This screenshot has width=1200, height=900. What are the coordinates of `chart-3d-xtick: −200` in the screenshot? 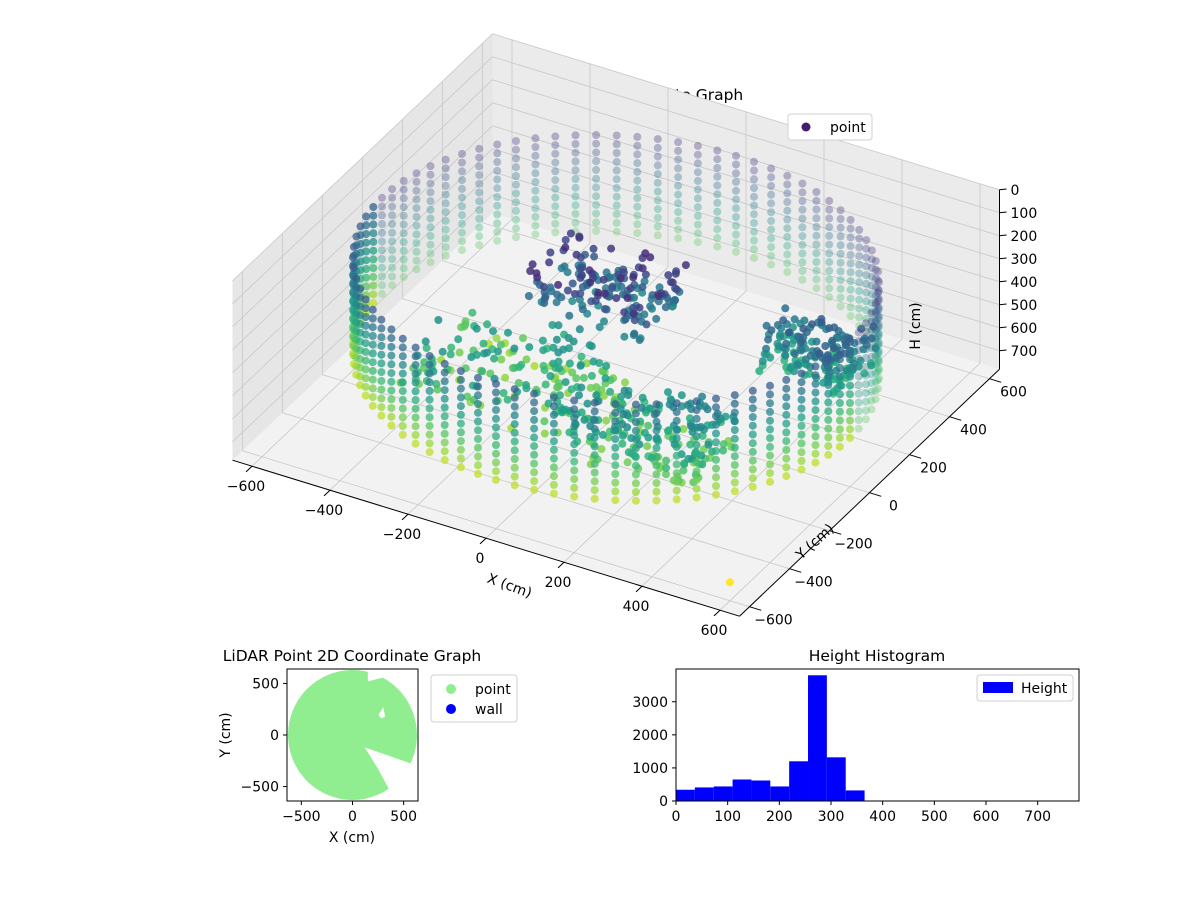 It's located at (402, 535).